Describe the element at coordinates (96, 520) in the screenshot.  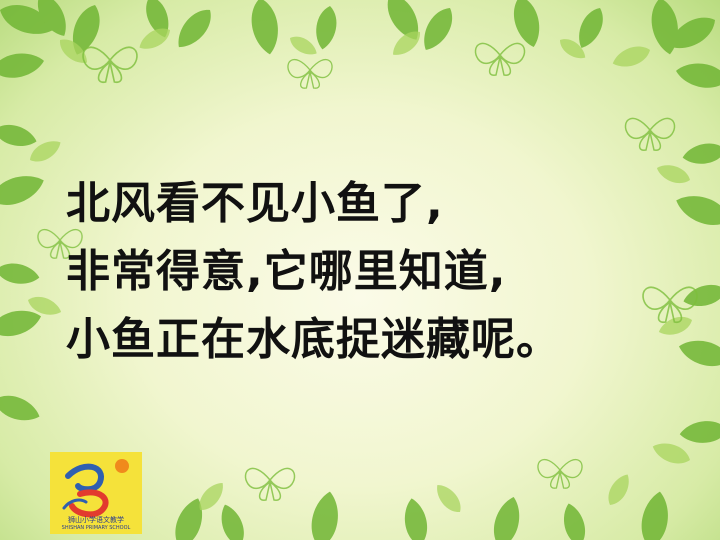
I see `logo-name: 狮山小学语文教学` at that location.